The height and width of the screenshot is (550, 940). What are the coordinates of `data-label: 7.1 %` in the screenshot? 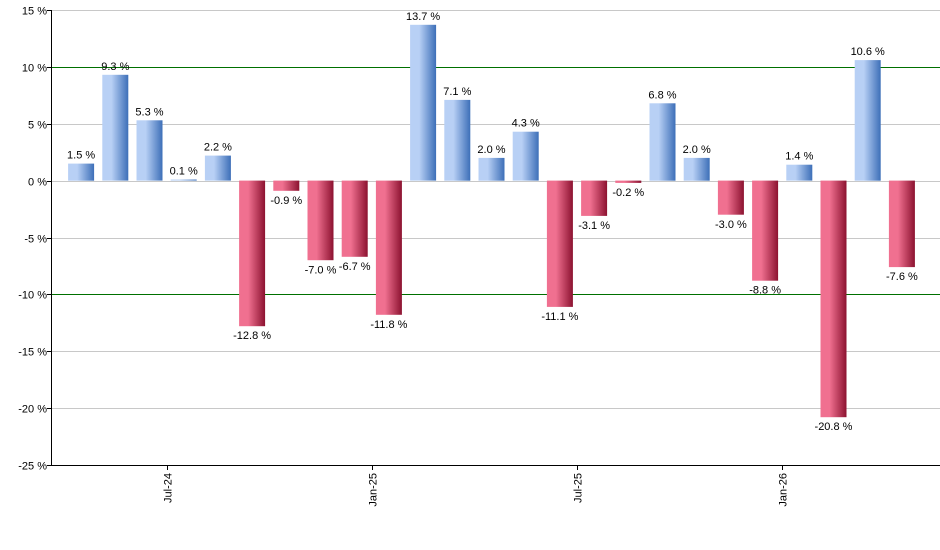 It's located at (457, 92).